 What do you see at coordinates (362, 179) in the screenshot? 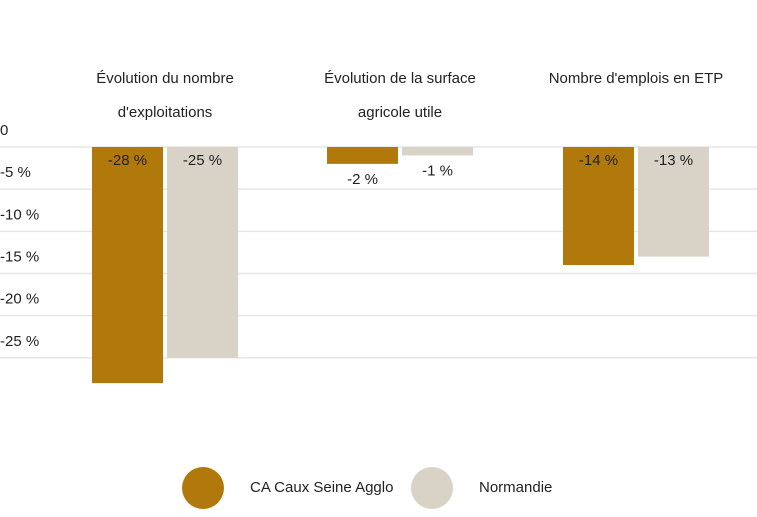
I see `data-label: -2 %` at bounding box center [362, 179].